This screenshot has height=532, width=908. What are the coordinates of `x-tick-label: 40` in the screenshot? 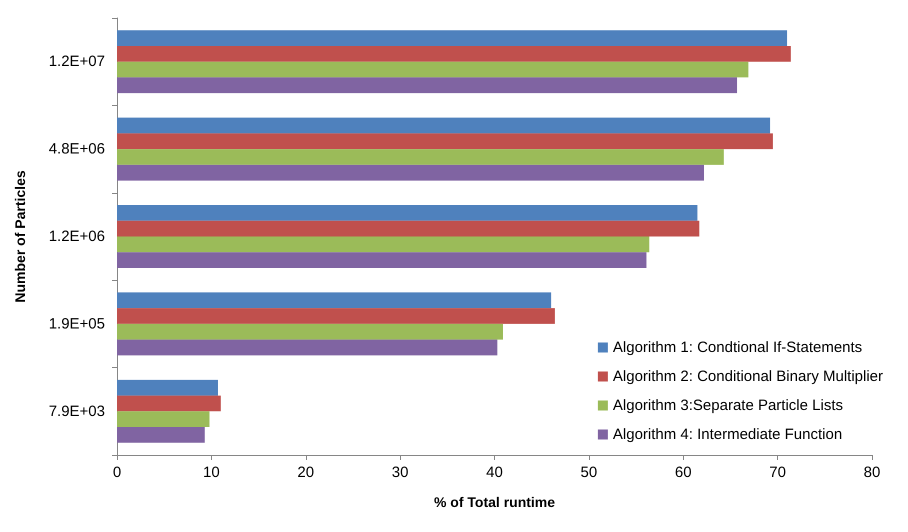 It's located at (494, 472).